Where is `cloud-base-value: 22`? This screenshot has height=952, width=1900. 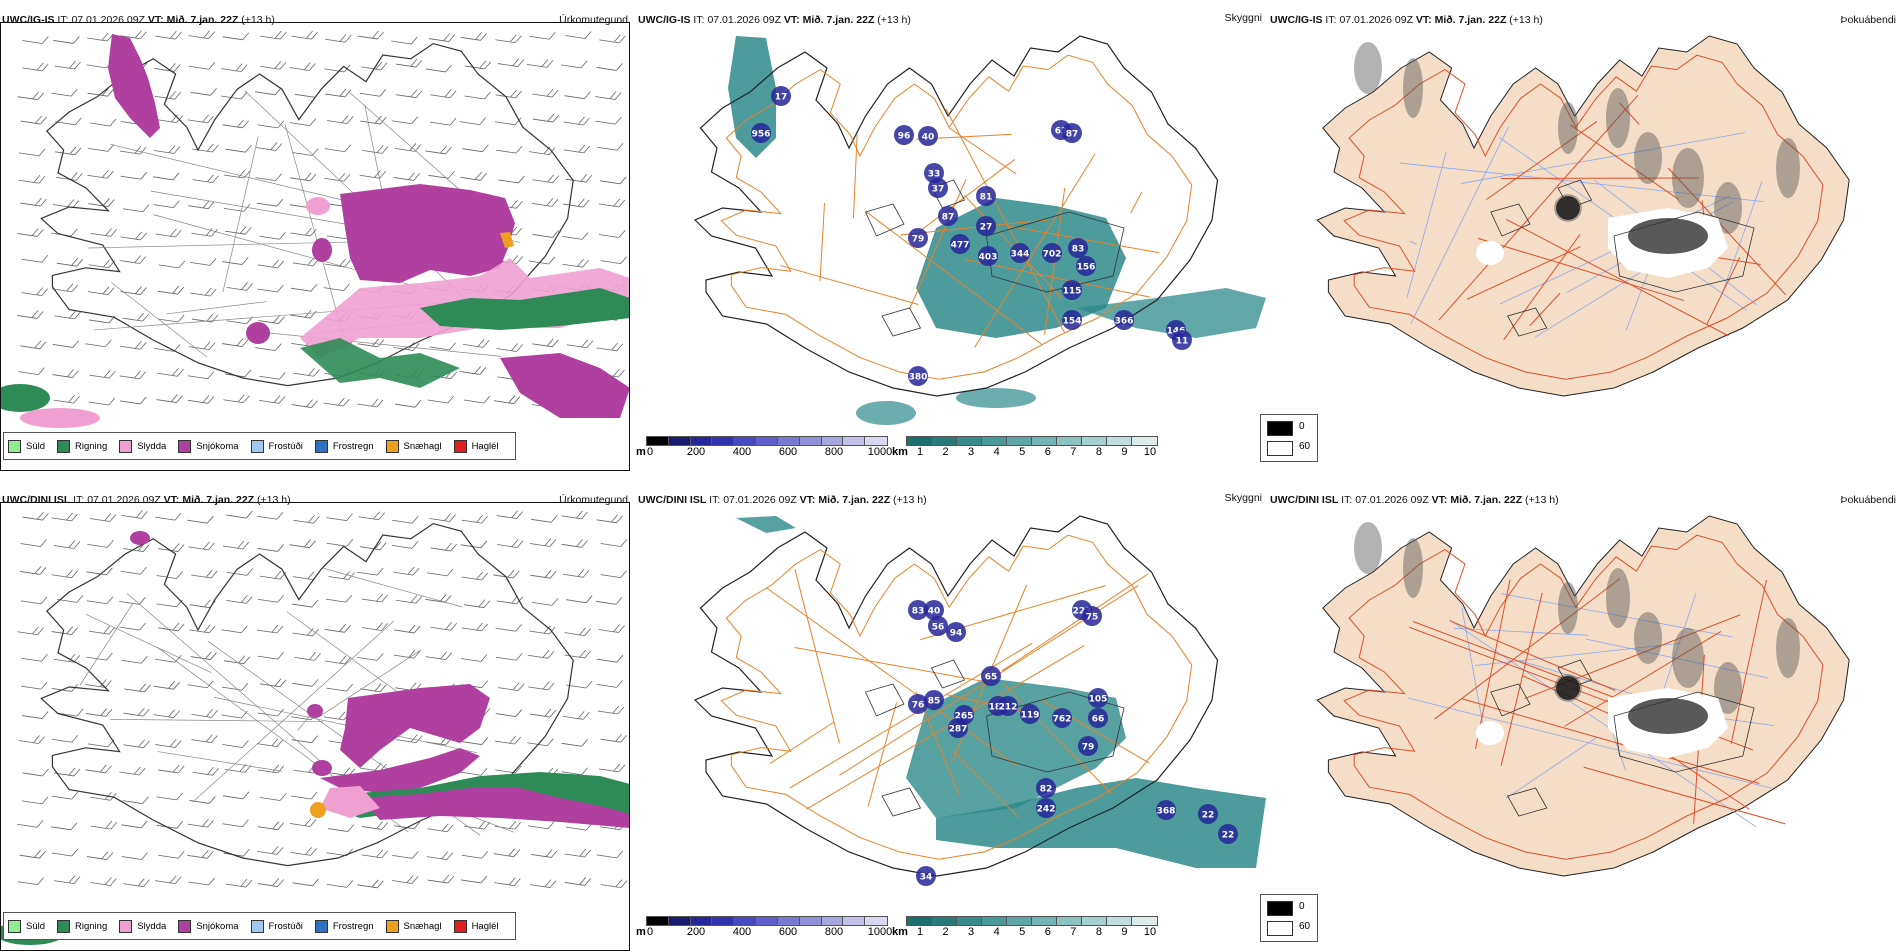 cloud-base-value: 22 is located at coordinates (1228, 836).